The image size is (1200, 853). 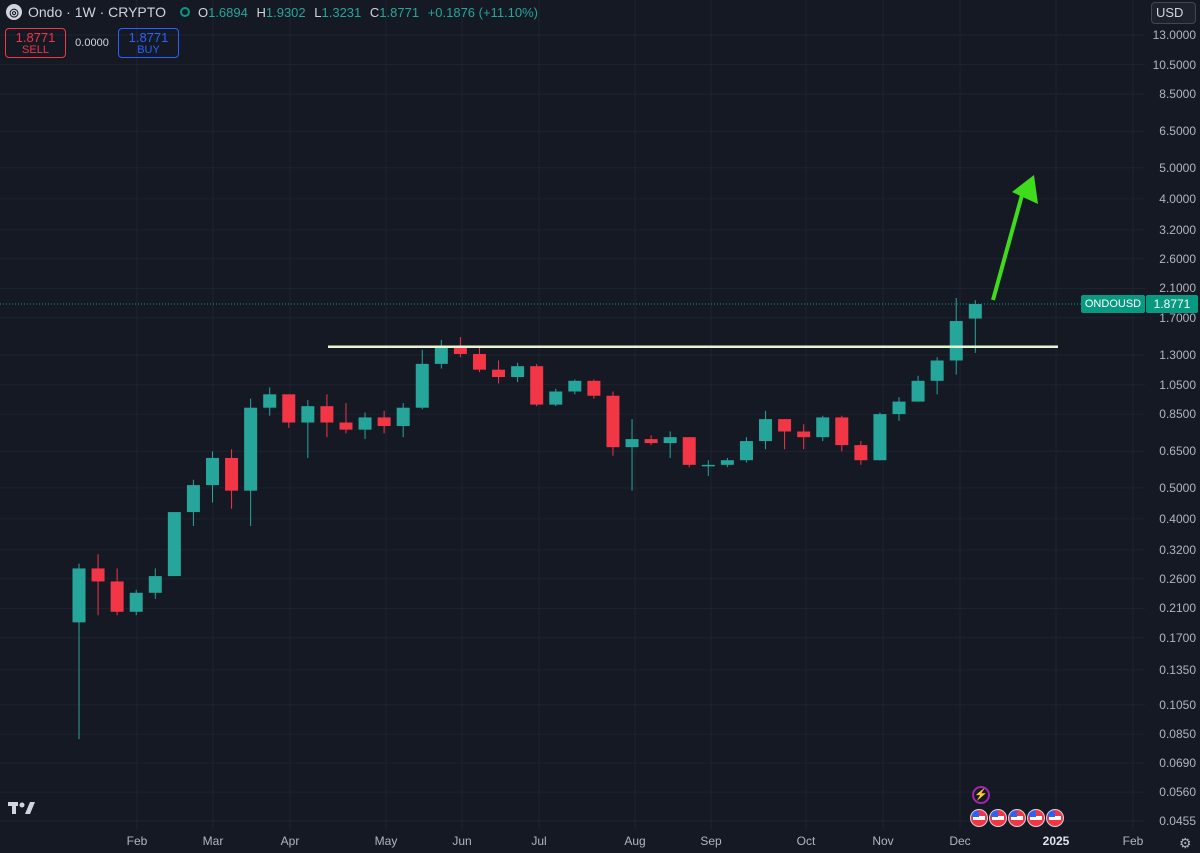 I want to click on open-value: 1.6894, so click(x=228, y=12).